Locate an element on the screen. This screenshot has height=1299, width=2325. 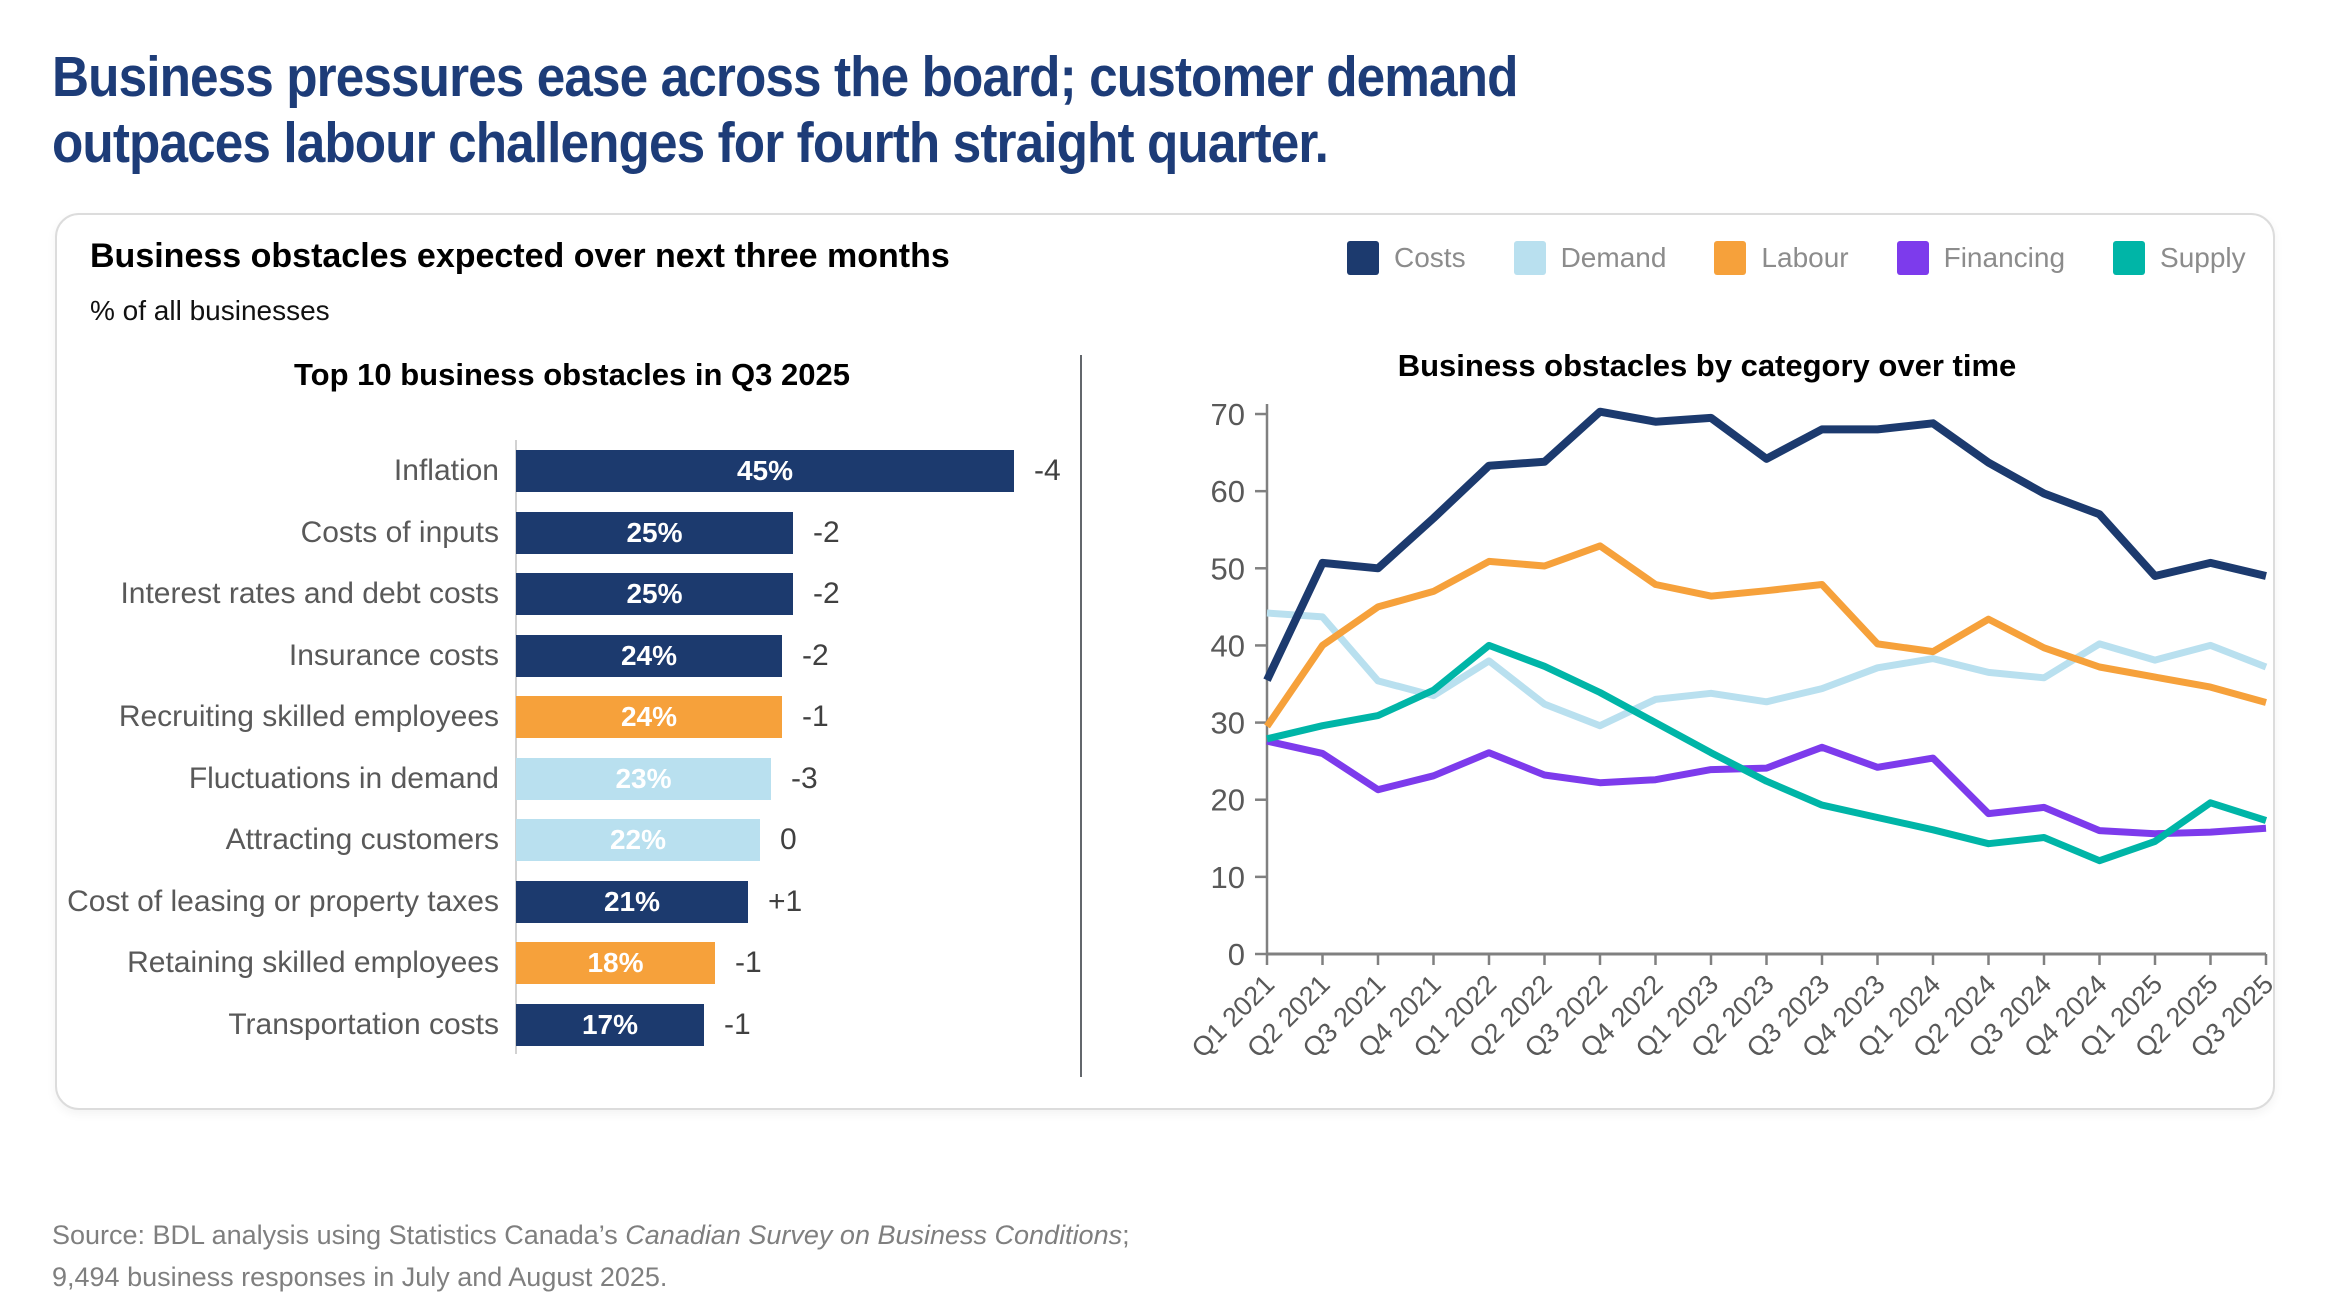
bar-row: Costs of inputs 25% -2 is located at coordinates (567, 532).